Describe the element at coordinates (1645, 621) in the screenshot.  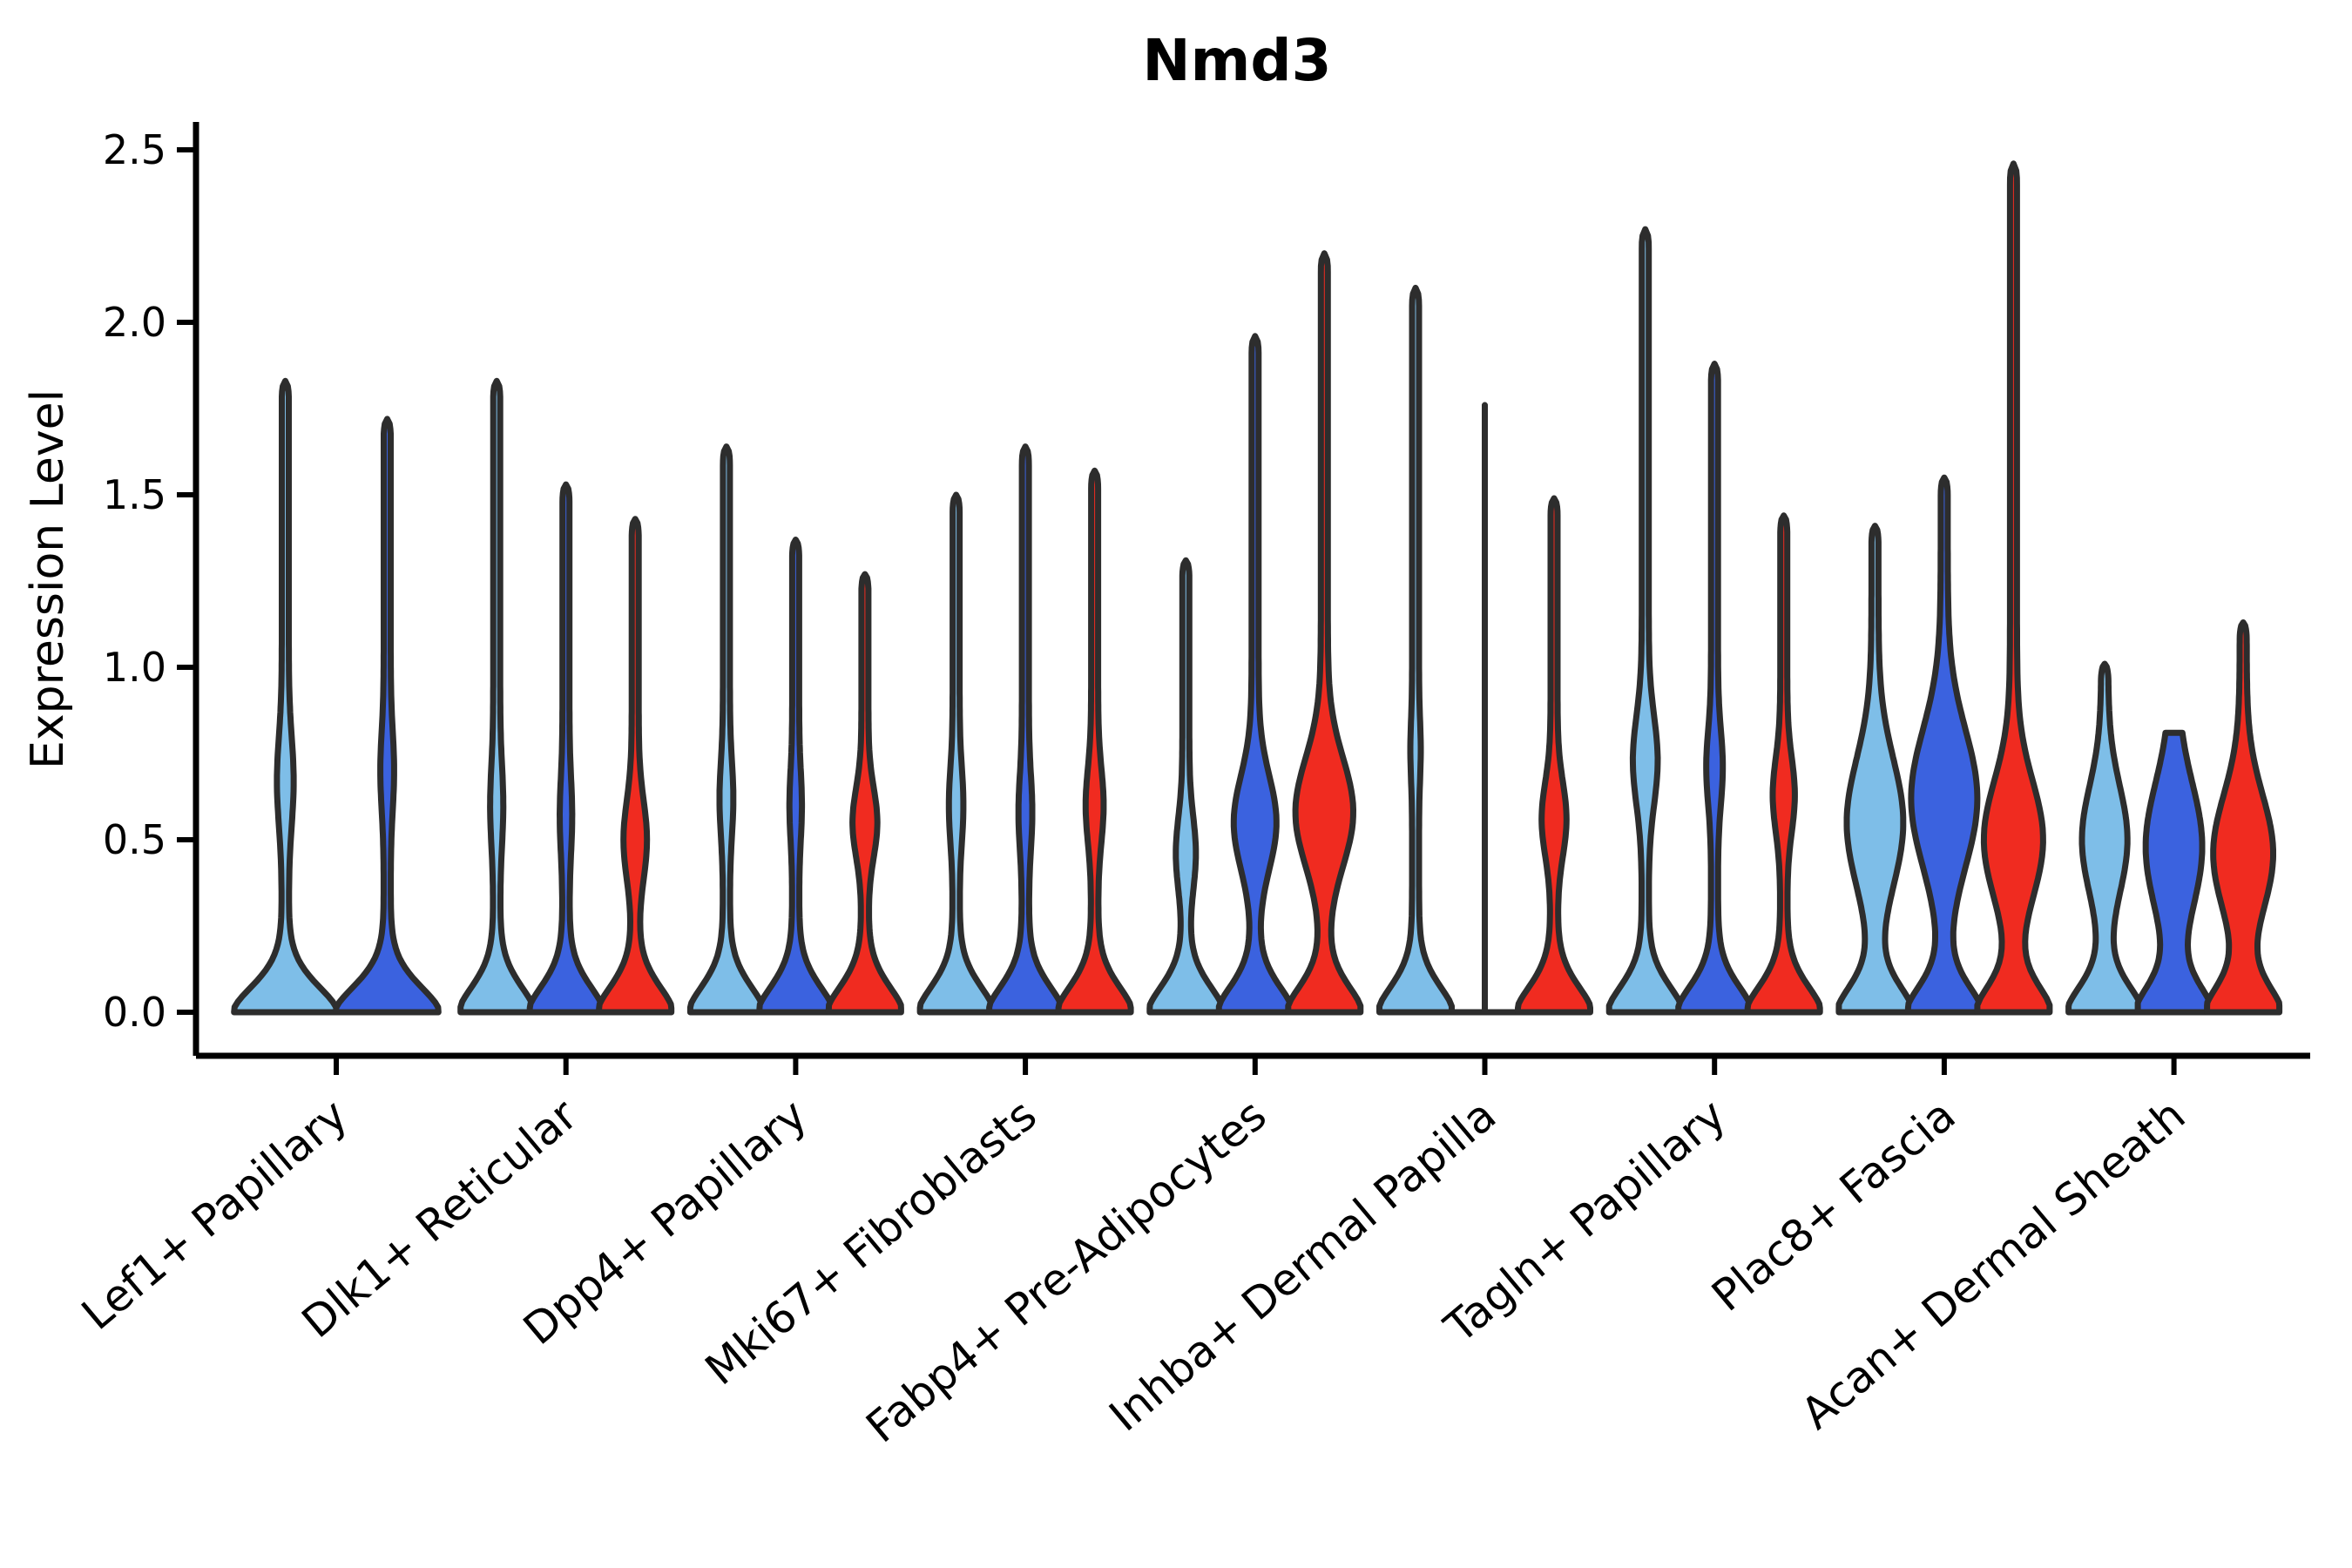
I see `violin-tagln-papillary-light-blue` at that location.